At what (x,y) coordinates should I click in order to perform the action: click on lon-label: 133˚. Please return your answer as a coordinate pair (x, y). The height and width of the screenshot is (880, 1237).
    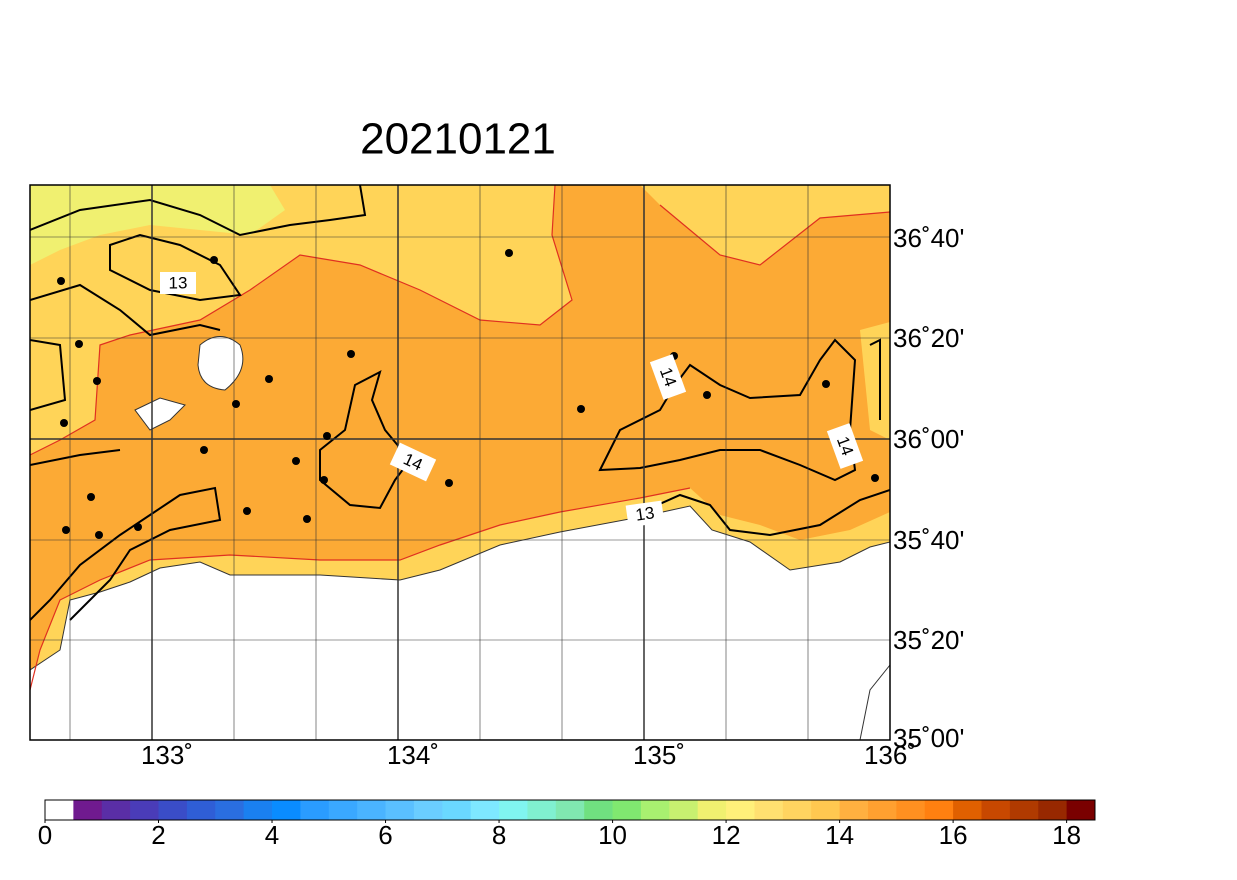
    Looking at the image, I should click on (167, 755).